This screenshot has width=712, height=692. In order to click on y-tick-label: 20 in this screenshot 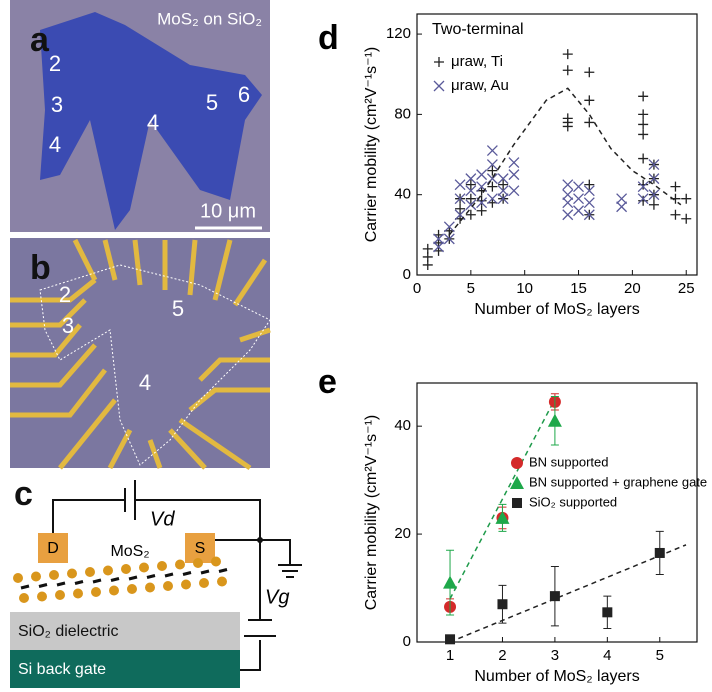, I will do `click(402, 533)`.